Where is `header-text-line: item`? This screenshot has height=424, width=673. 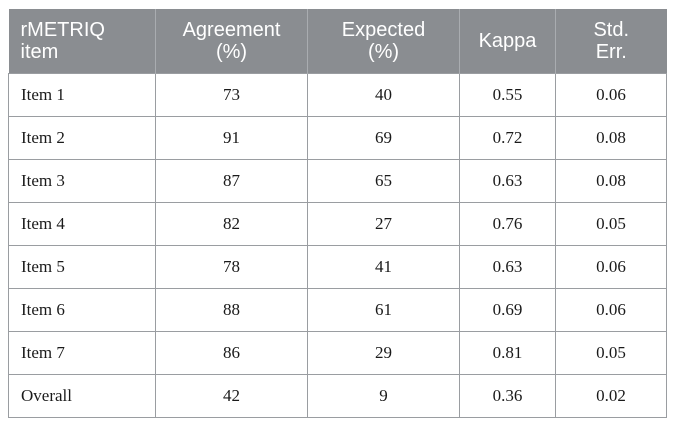 header-text-line: item is located at coordinates (39, 51).